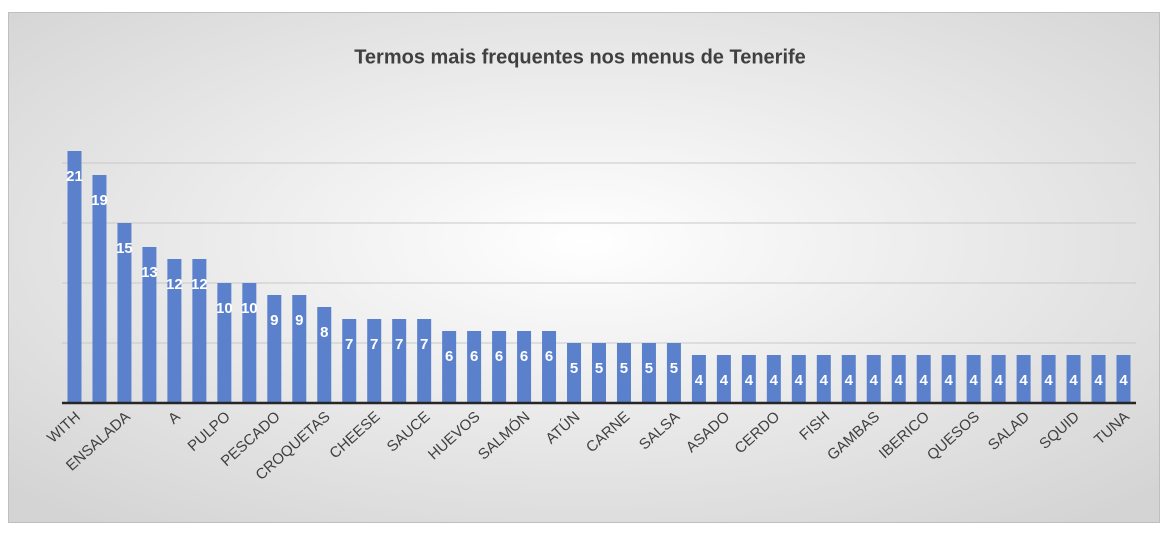 This screenshot has width=1161, height=535. What do you see at coordinates (124, 248) in the screenshot?
I see `data-label: 15` at bounding box center [124, 248].